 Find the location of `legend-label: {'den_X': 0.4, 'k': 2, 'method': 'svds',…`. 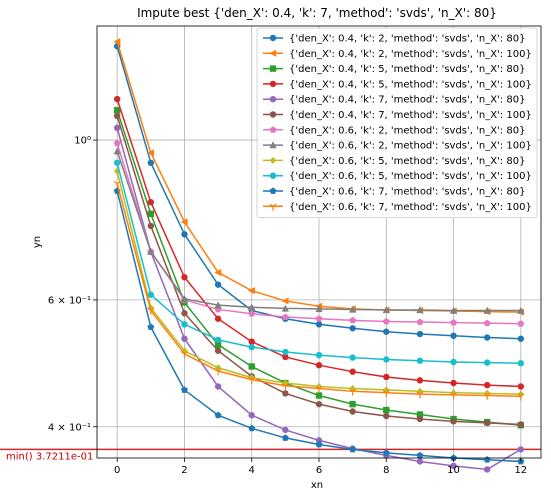

legend-label: {'den_X': 0.4, 'k': 2, 'method': 'svds',… is located at coordinates (410, 54).